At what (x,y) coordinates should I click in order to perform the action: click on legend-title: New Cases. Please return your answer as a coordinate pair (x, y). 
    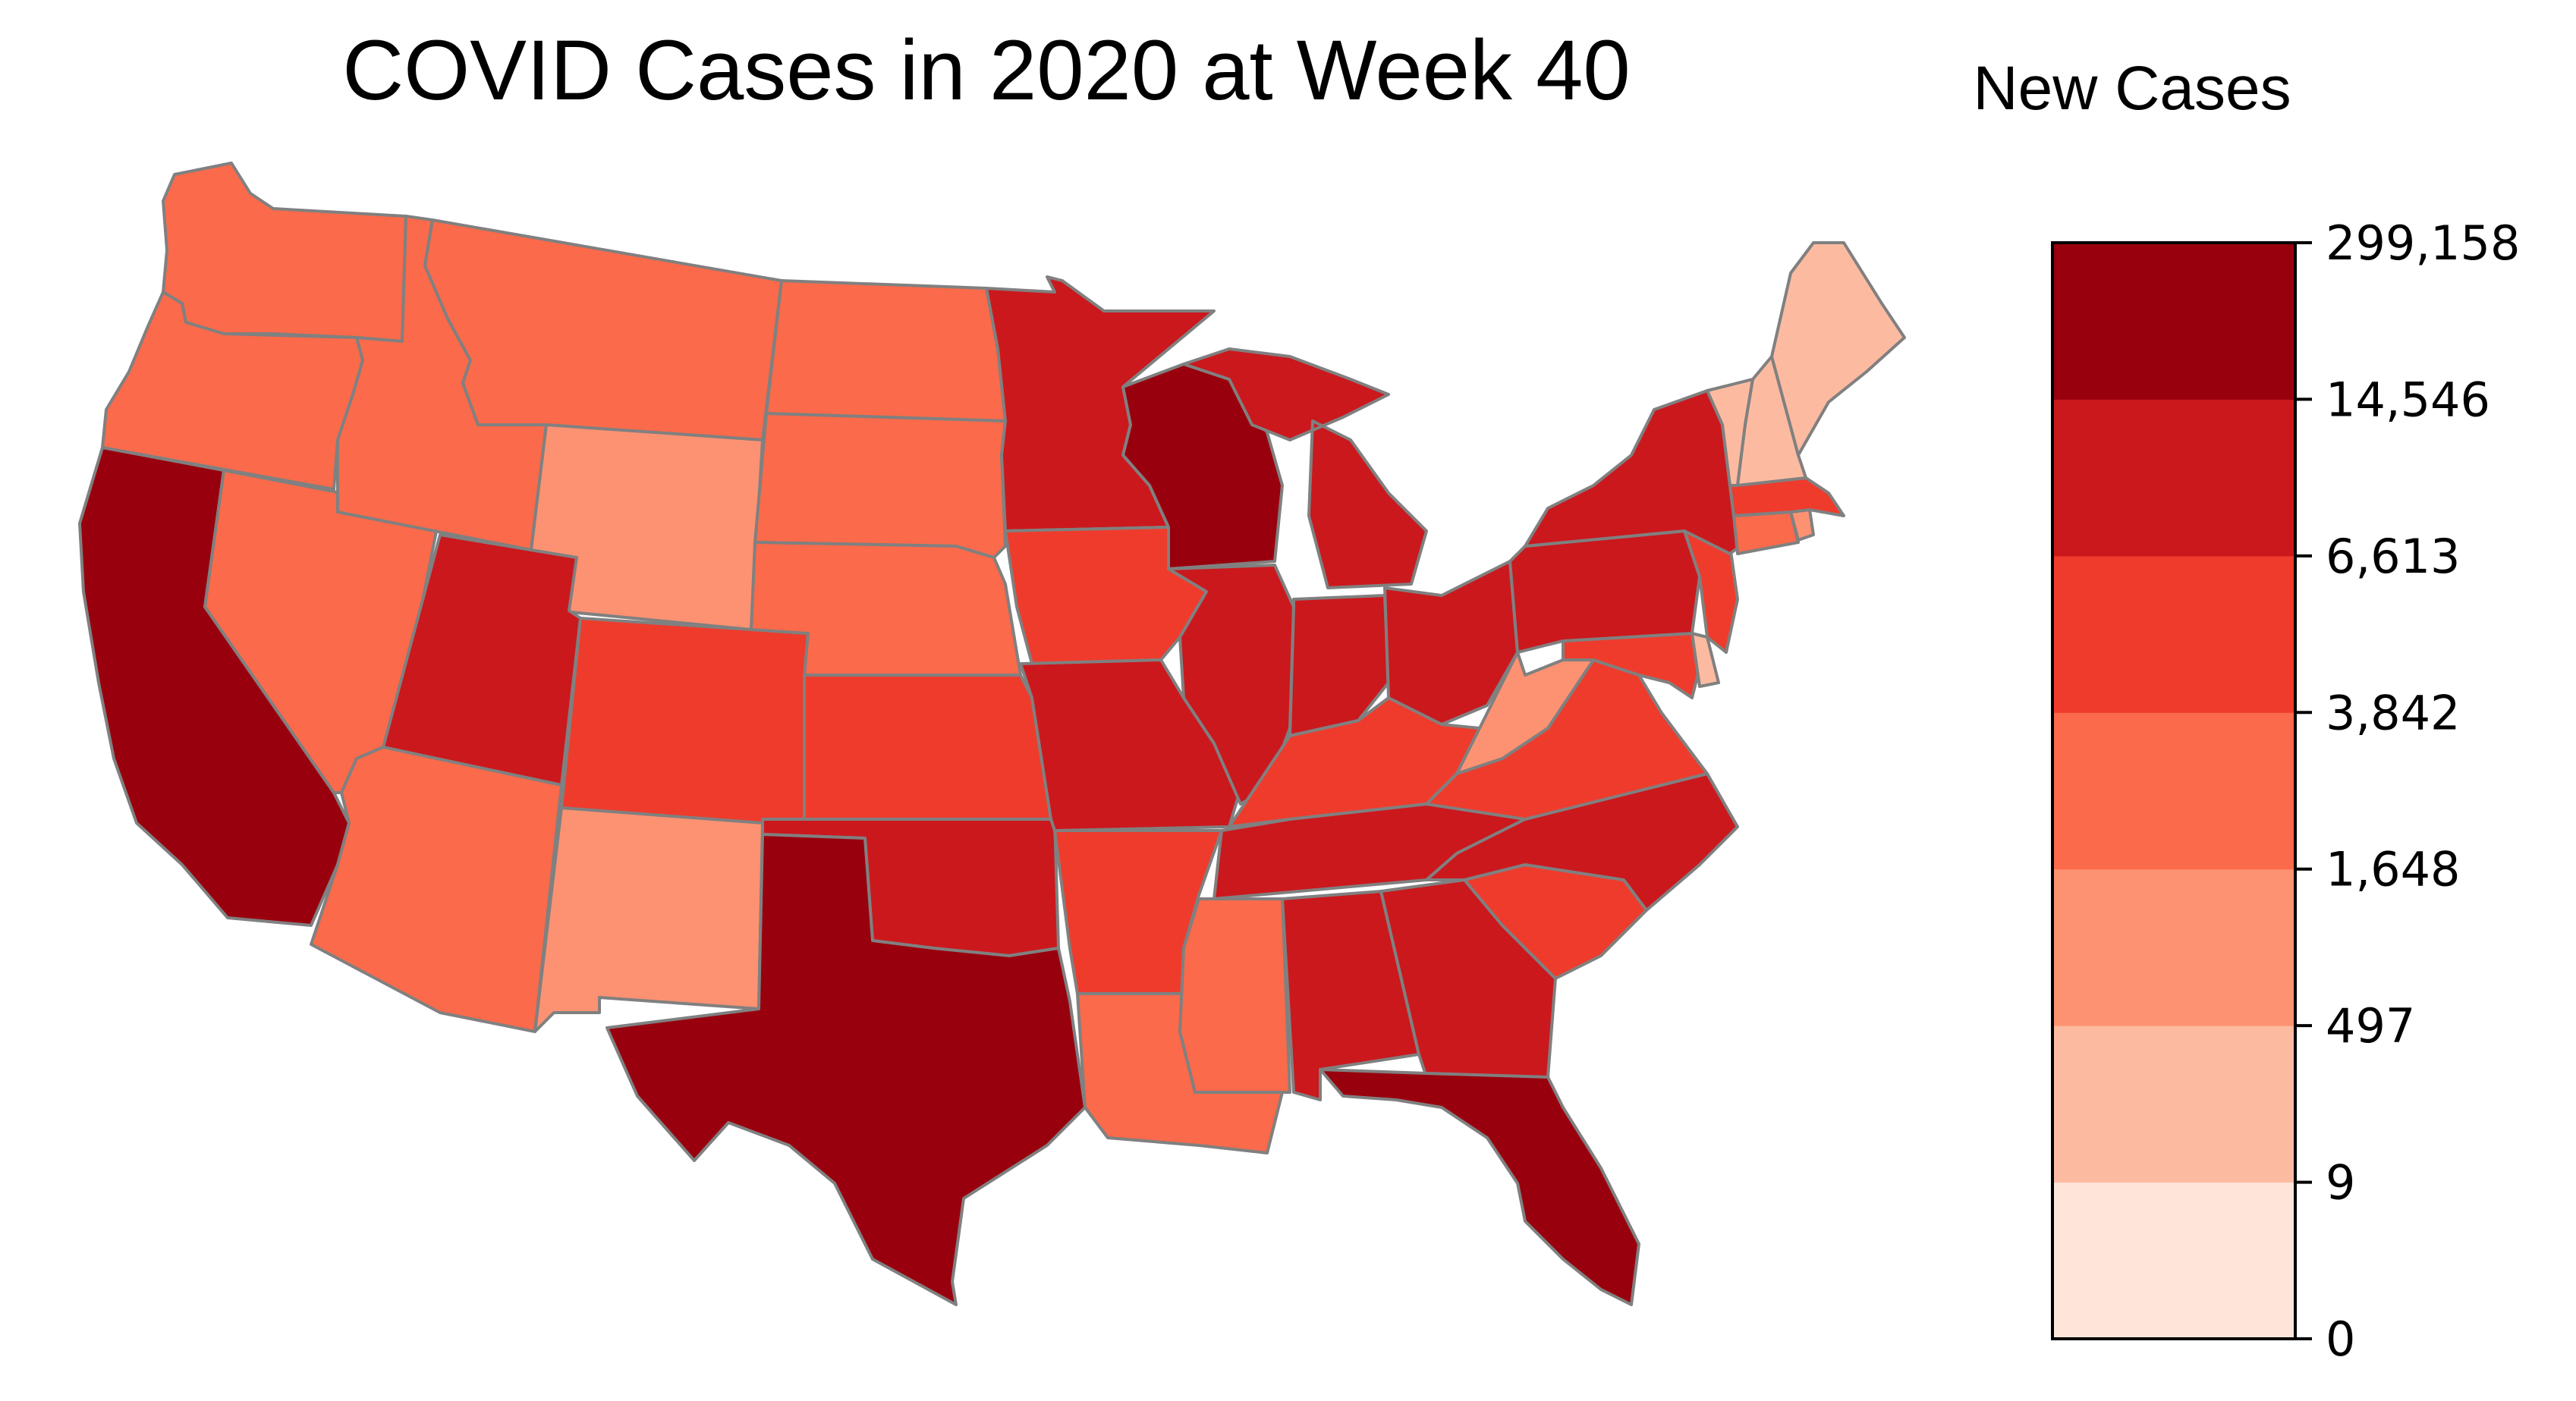
    Looking at the image, I should click on (2132, 88).